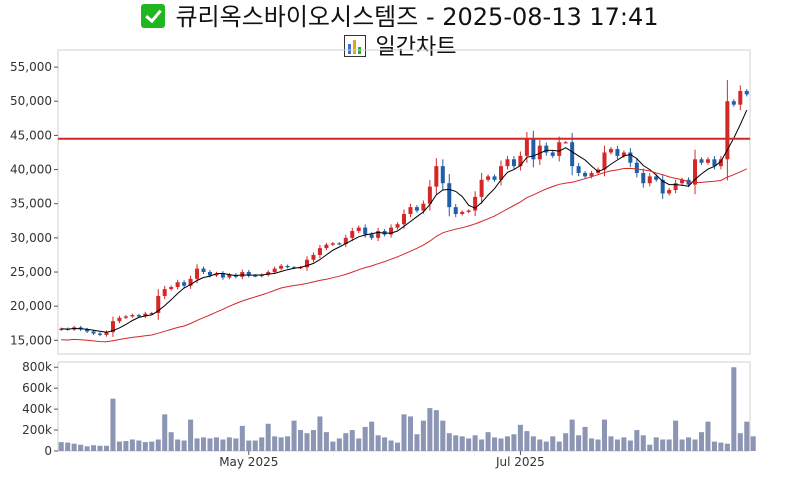  What do you see at coordinates (48, 451) in the screenshot?
I see `volume-tick-label: 0` at bounding box center [48, 451].